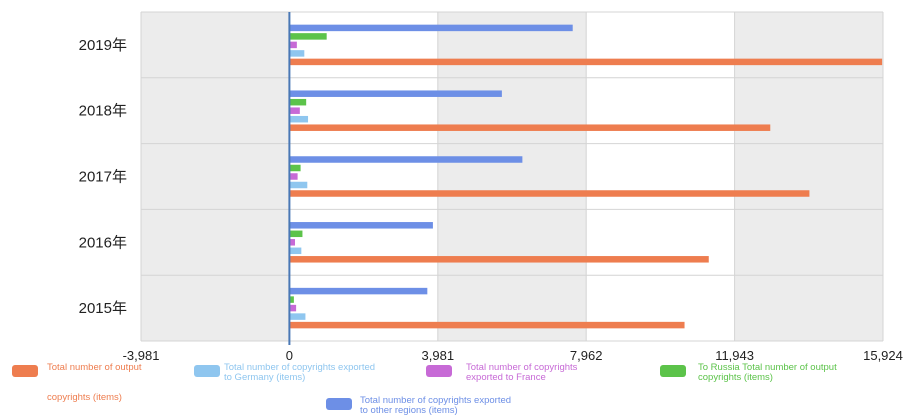 Image resolution: width=911 pixels, height=420 pixels. I want to click on x-tick-label: 11,943, so click(734, 355).